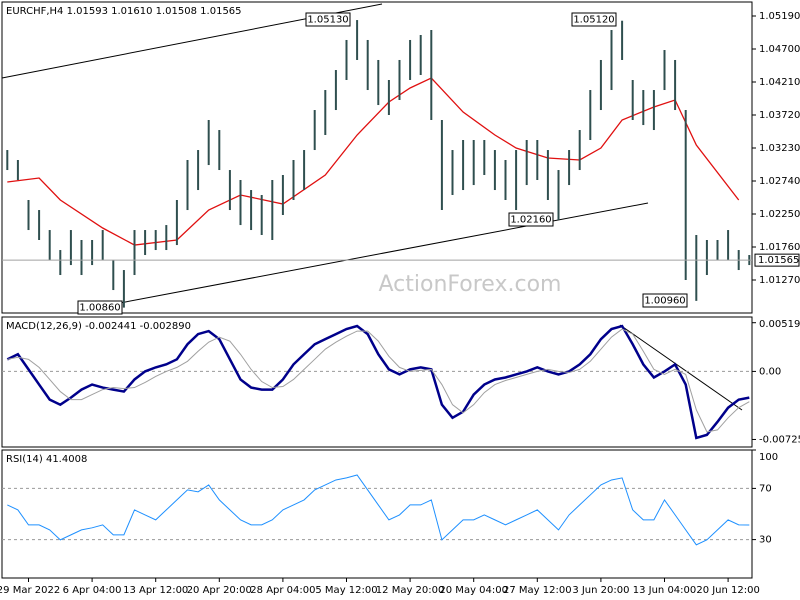  Describe the element at coordinates (779, 49) in the screenshot. I see `y-tick-label: 1.04700` at that location.